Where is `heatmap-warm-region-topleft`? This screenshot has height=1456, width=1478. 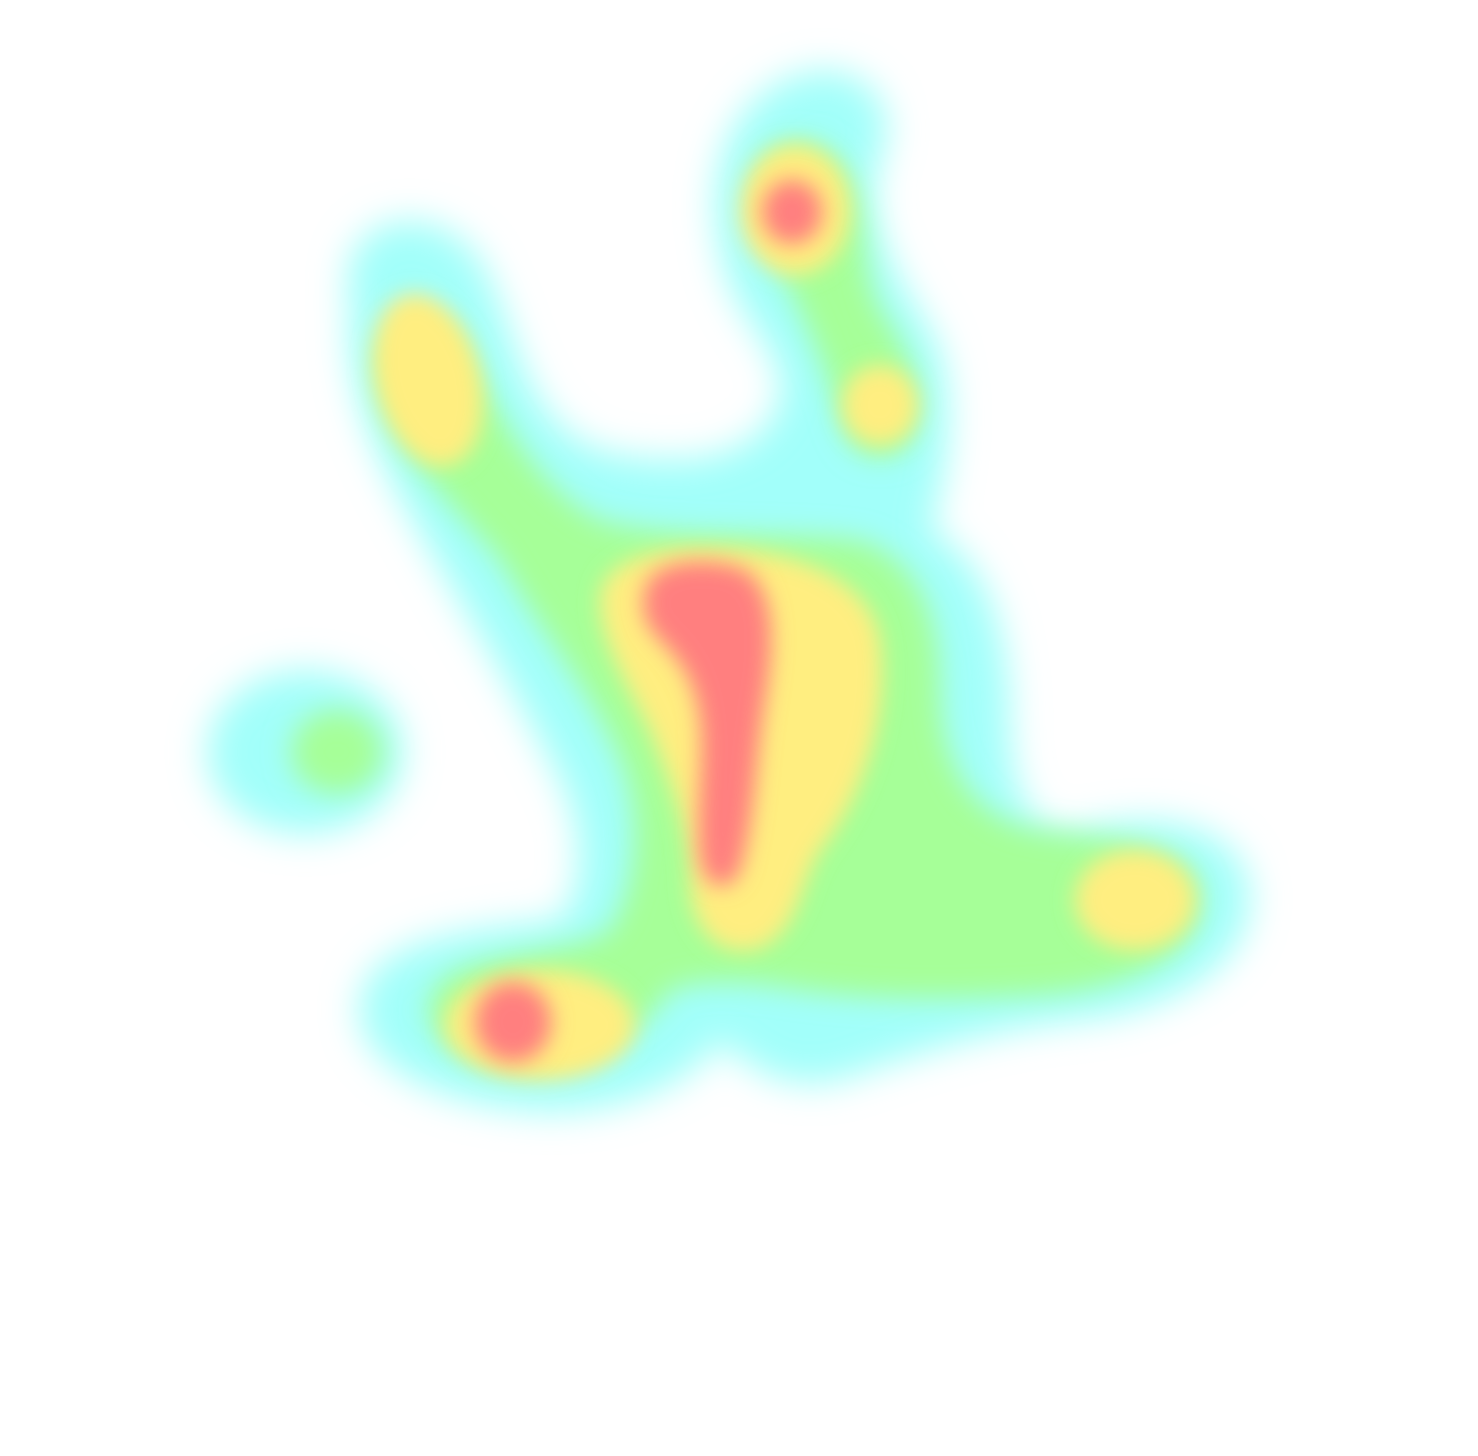
heatmap-warm-region-topleft is located at coordinates (428, 380).